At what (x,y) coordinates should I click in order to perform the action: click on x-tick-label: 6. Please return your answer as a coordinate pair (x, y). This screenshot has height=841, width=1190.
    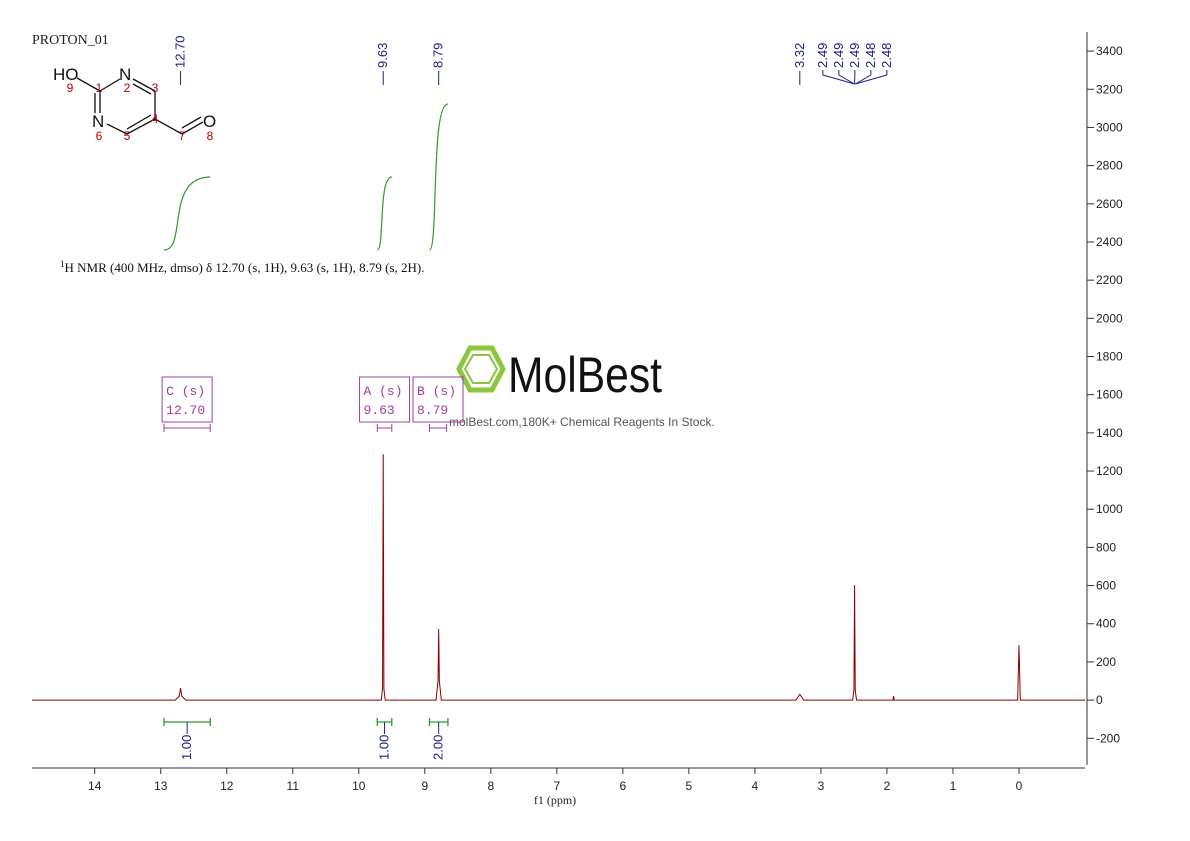
    Looking at the image, I should click on (623, 786).